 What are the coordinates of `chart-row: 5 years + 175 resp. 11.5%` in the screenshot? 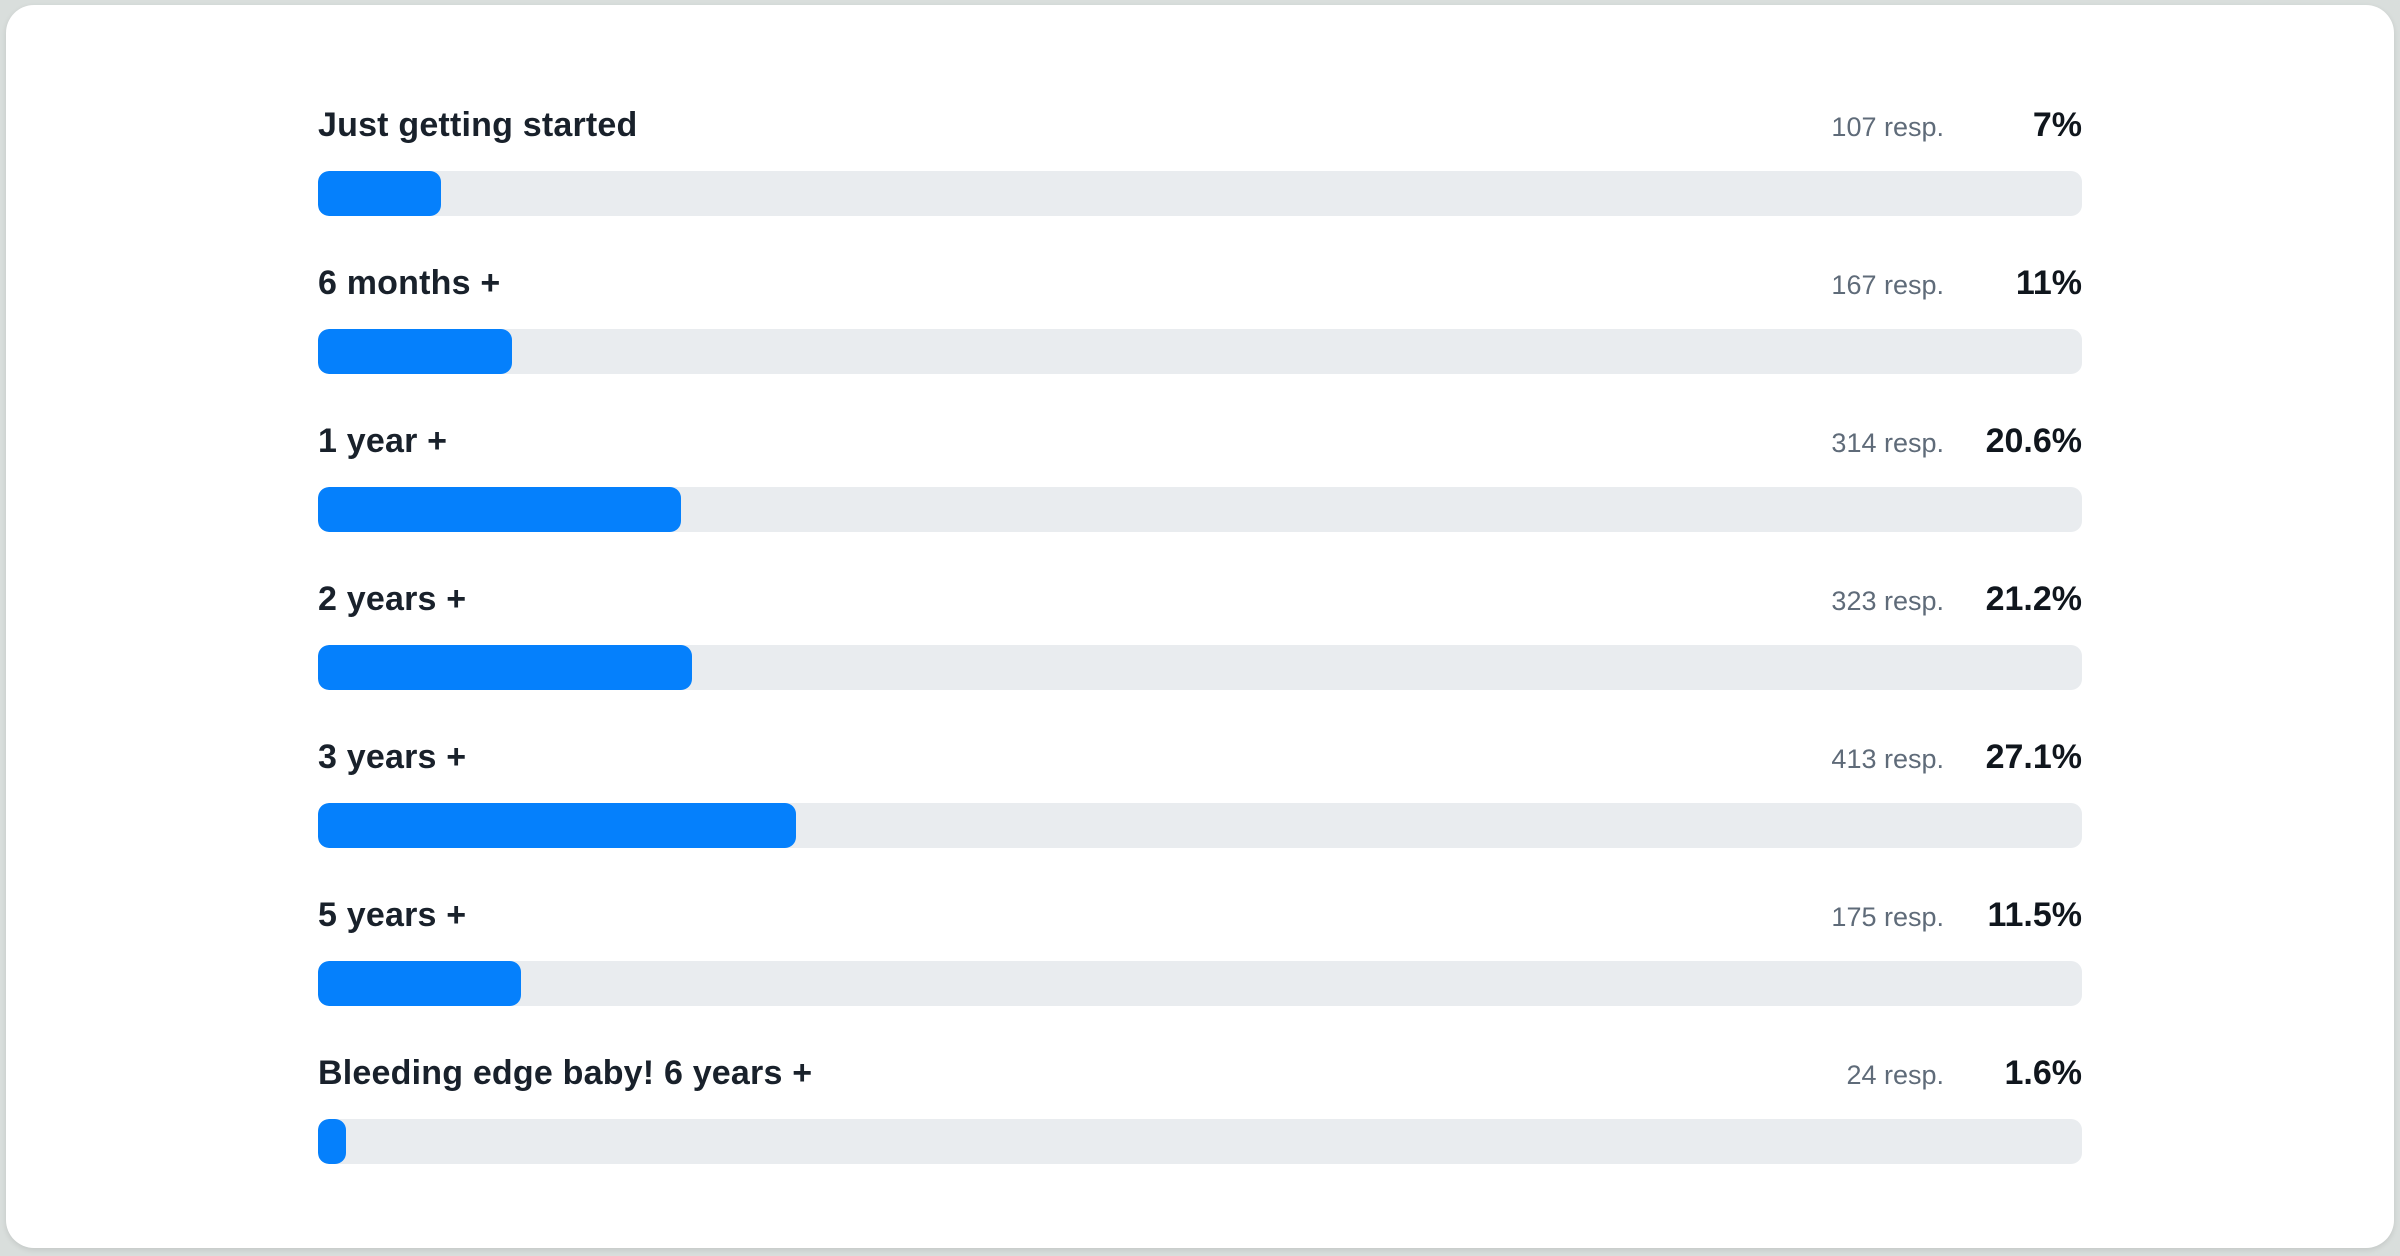 It's located at (1200, 950).